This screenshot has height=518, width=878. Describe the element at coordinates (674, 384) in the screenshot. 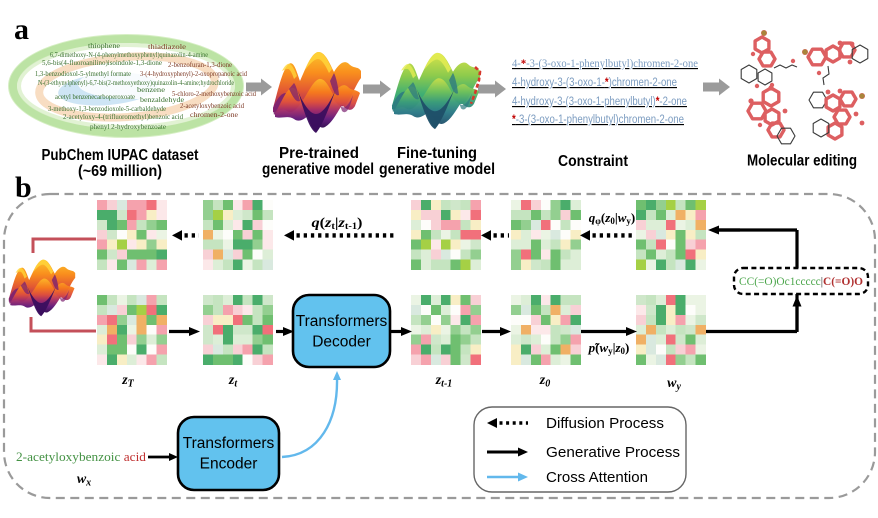

I see `svg-text: wy` at that location.